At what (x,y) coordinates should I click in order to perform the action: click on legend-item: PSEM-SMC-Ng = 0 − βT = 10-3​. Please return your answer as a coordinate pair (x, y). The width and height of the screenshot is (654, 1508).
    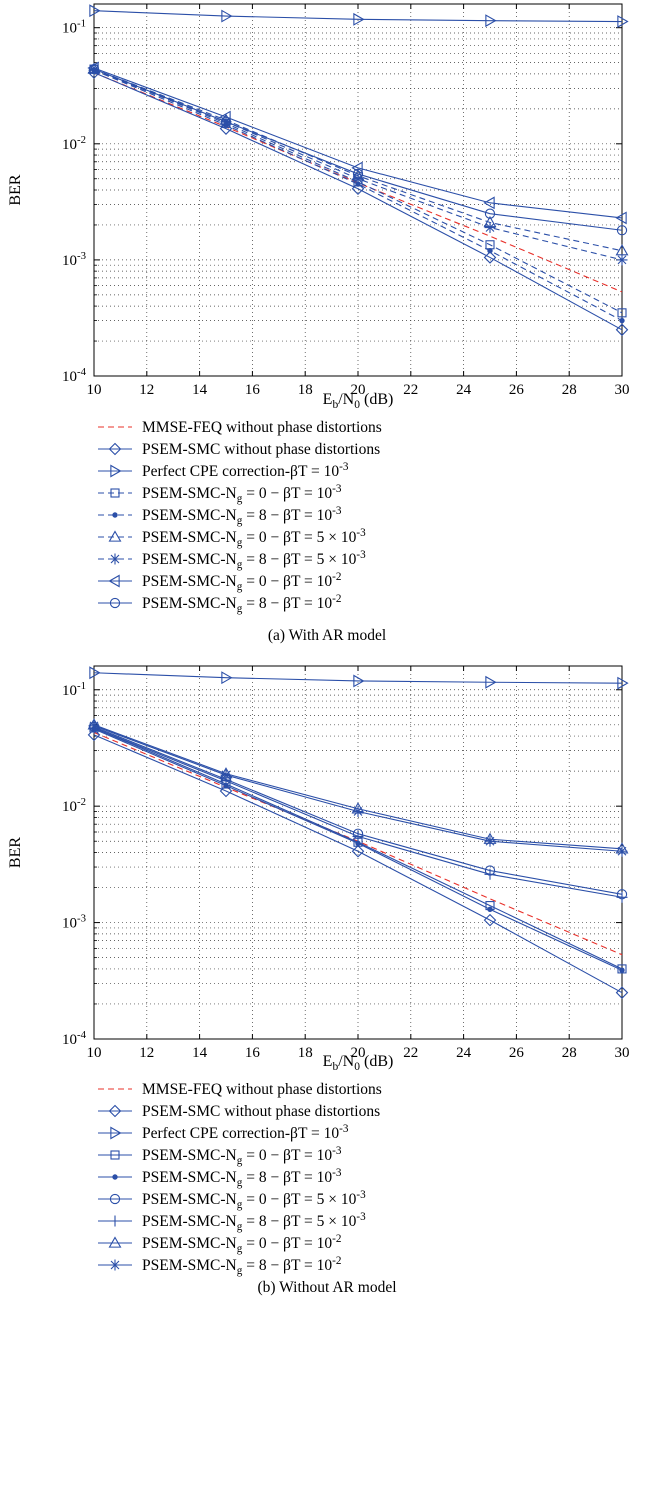
    Looking at the image, I should click on (220, 494).